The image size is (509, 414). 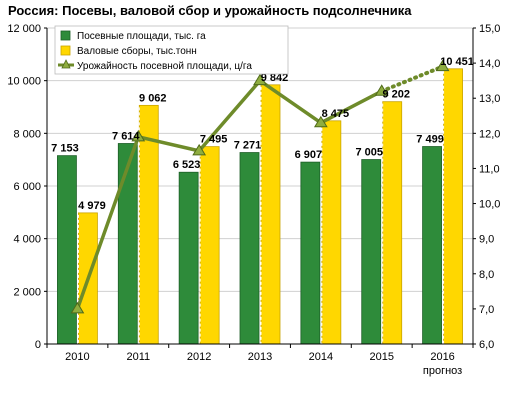 I want to click on data-label-sown-area: 6 523, so click(x=187, y=165).